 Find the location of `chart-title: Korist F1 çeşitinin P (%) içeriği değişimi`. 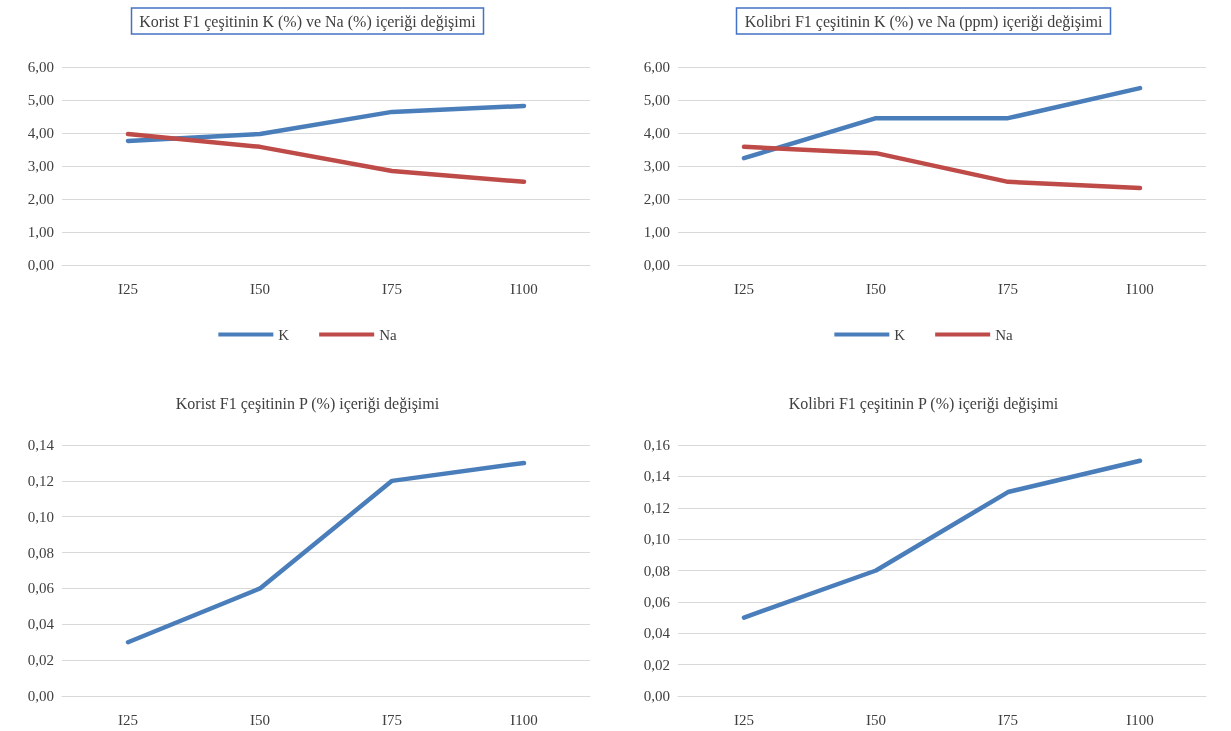

chart-title: Korist F1 çeşitinin P (%) içeriği değişimi is located at coordinates (307, 403).